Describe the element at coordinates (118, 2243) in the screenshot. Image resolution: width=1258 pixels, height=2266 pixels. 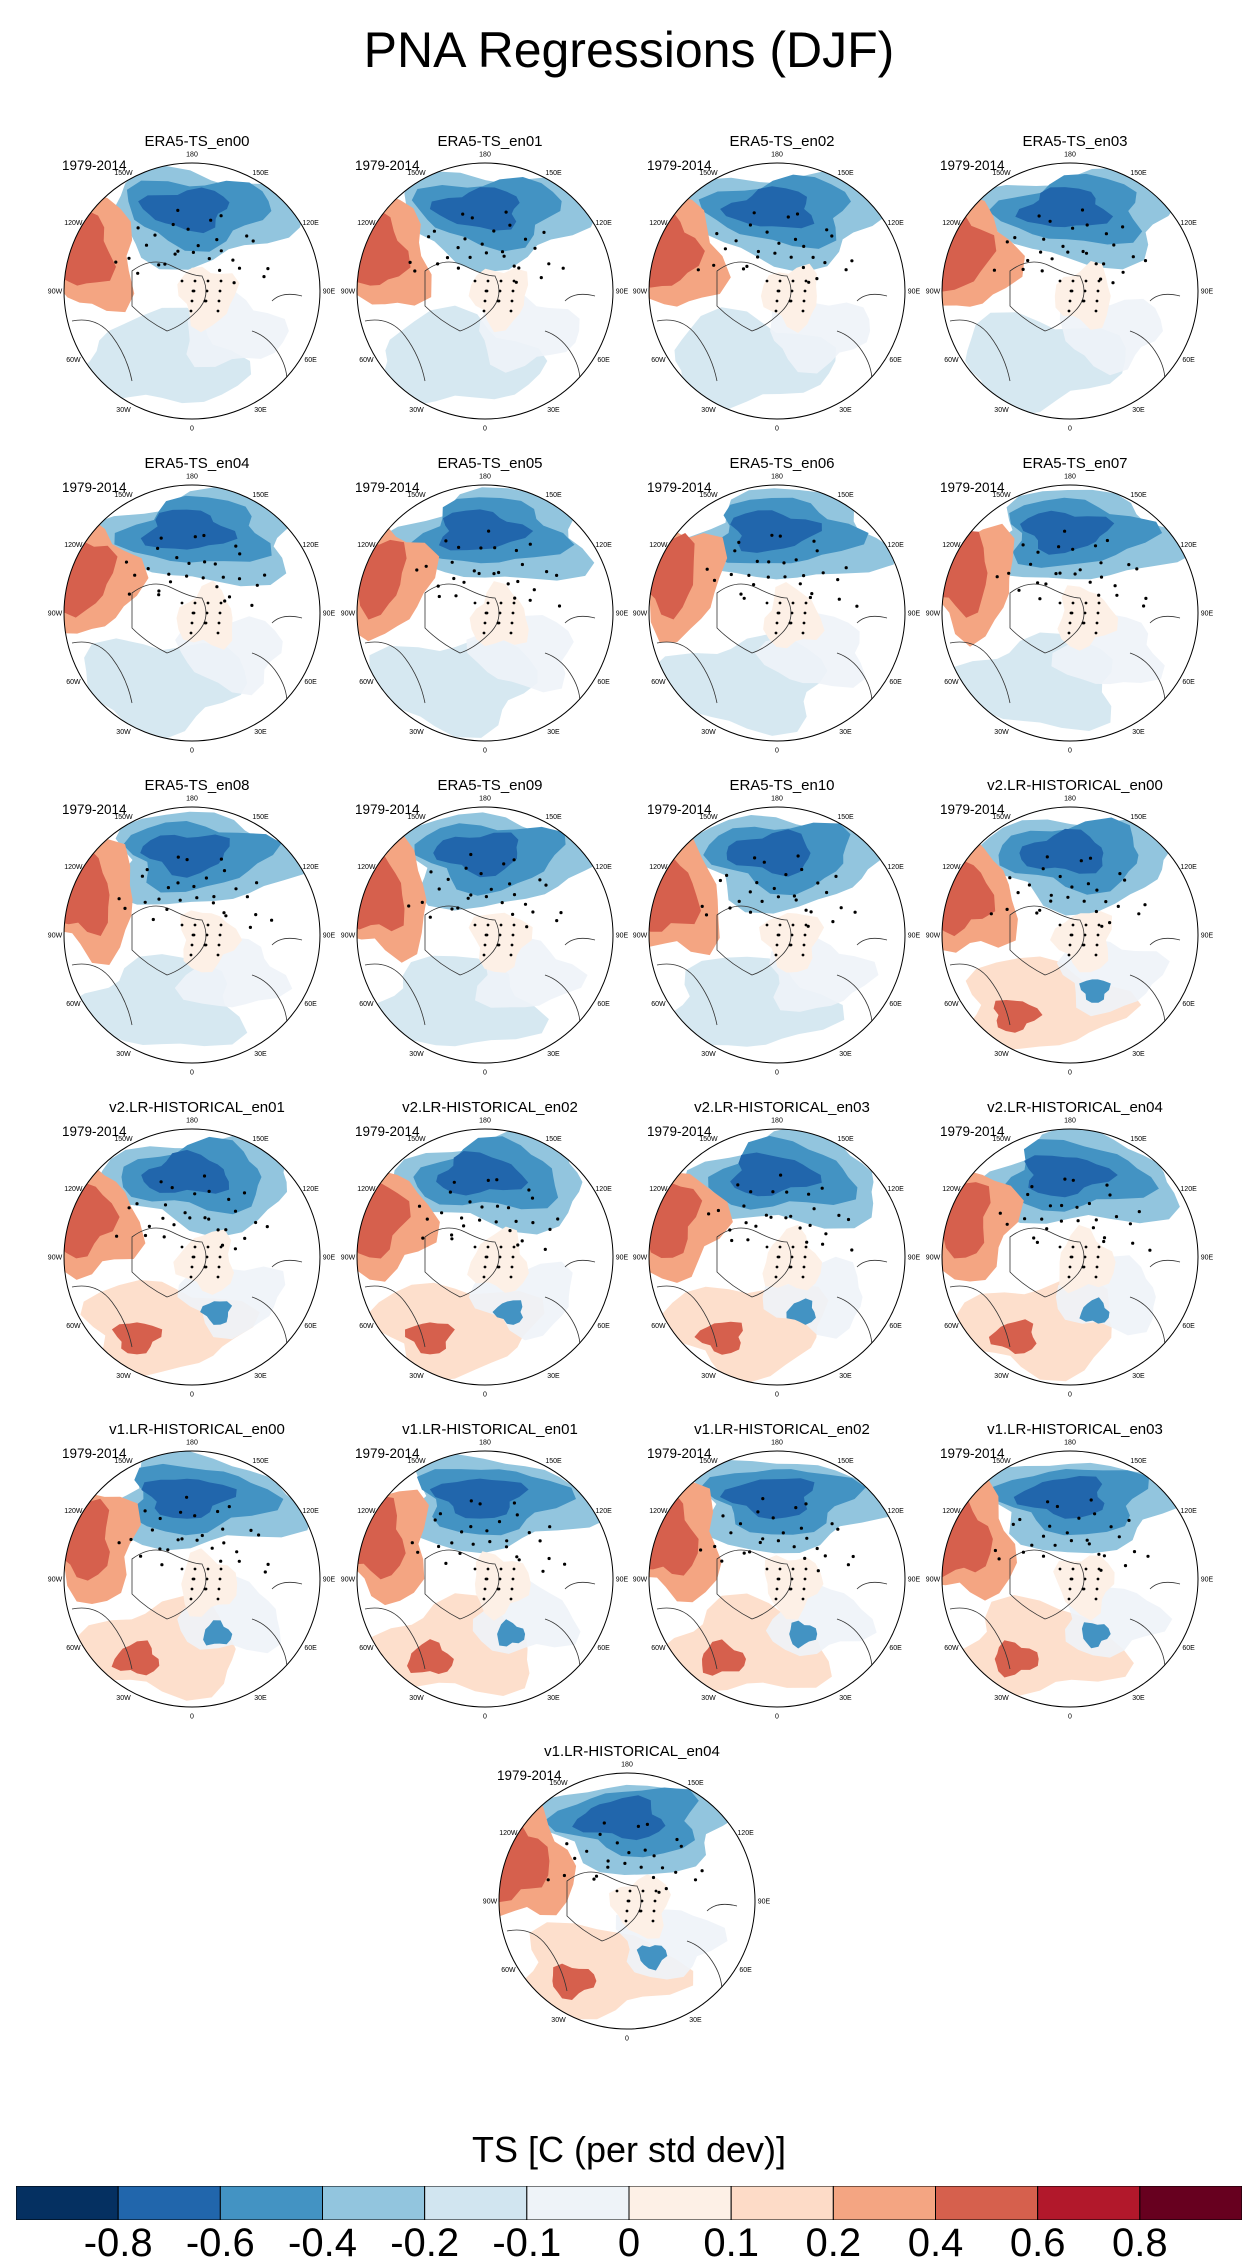
I see `colorbar-tick-label: -0.8` at that location.